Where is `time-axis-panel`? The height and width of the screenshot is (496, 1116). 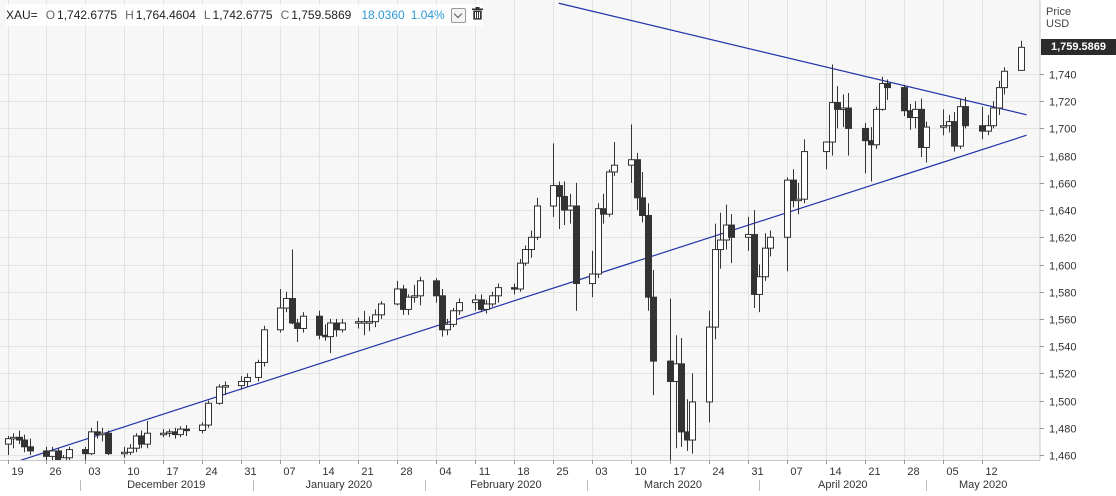 time-axis-panel is located at coordinates (520, 475).